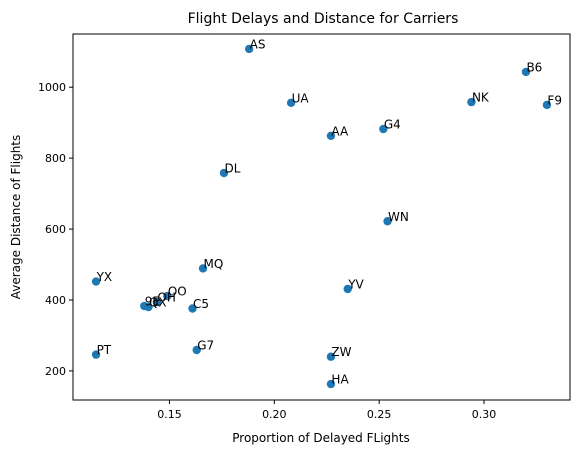 The width and height of the screenshot is (580, 455). I want to click on x-axis-label: Proportion of Delayed FLights, so click(320, 438).